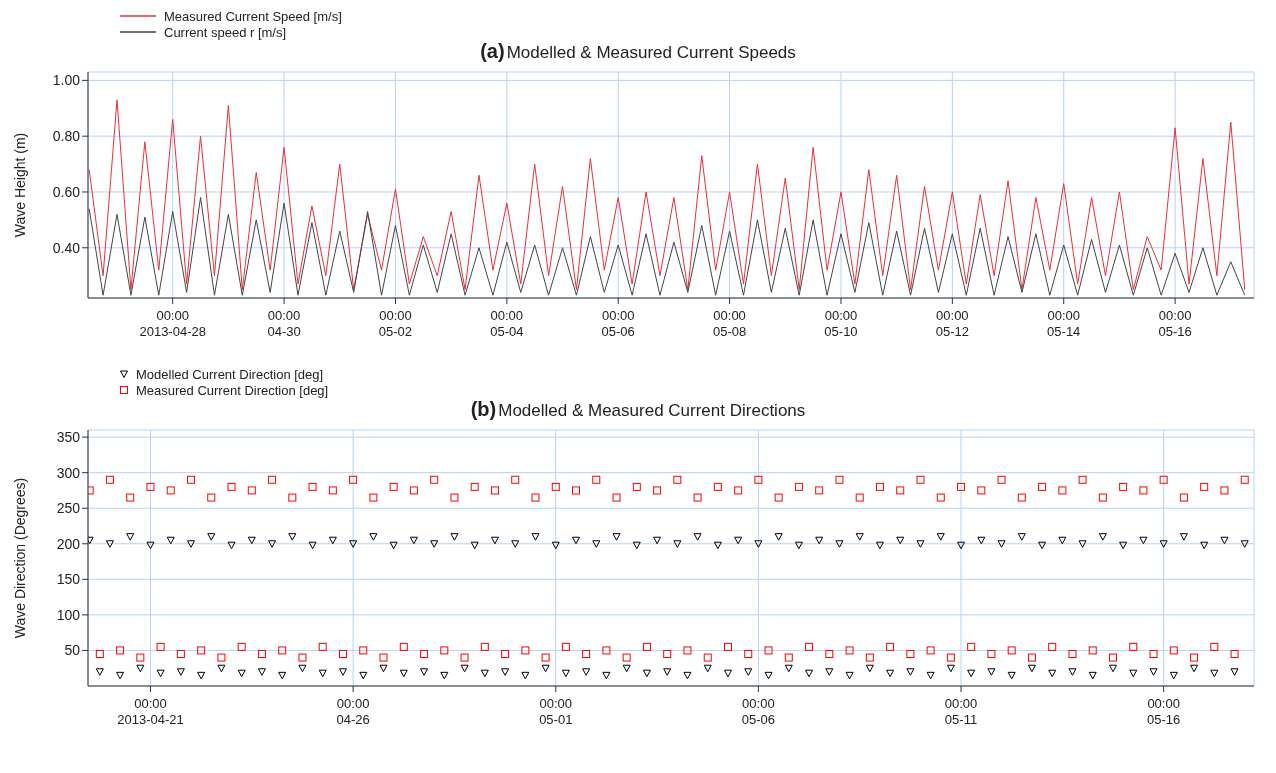  Describe the element at coordinates (556, 711) in the screenshot. I see `x-tick-label: 00:00 05-01` at that location.